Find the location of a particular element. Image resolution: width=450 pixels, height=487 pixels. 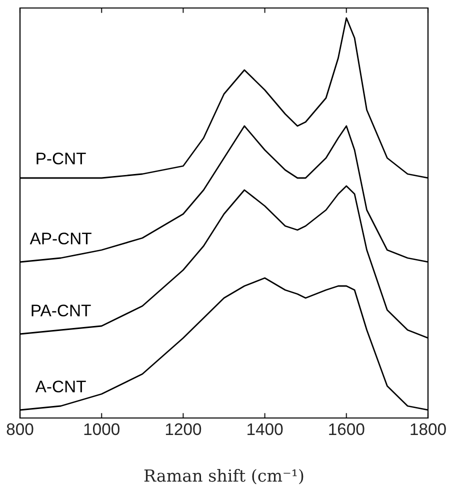

series-label: AP-CNT is located at coordinates (61, 238).